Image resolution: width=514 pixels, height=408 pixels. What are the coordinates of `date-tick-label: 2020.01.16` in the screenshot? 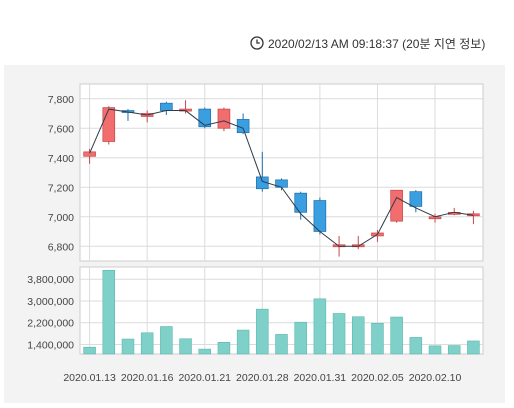 It's located at (147, 378).